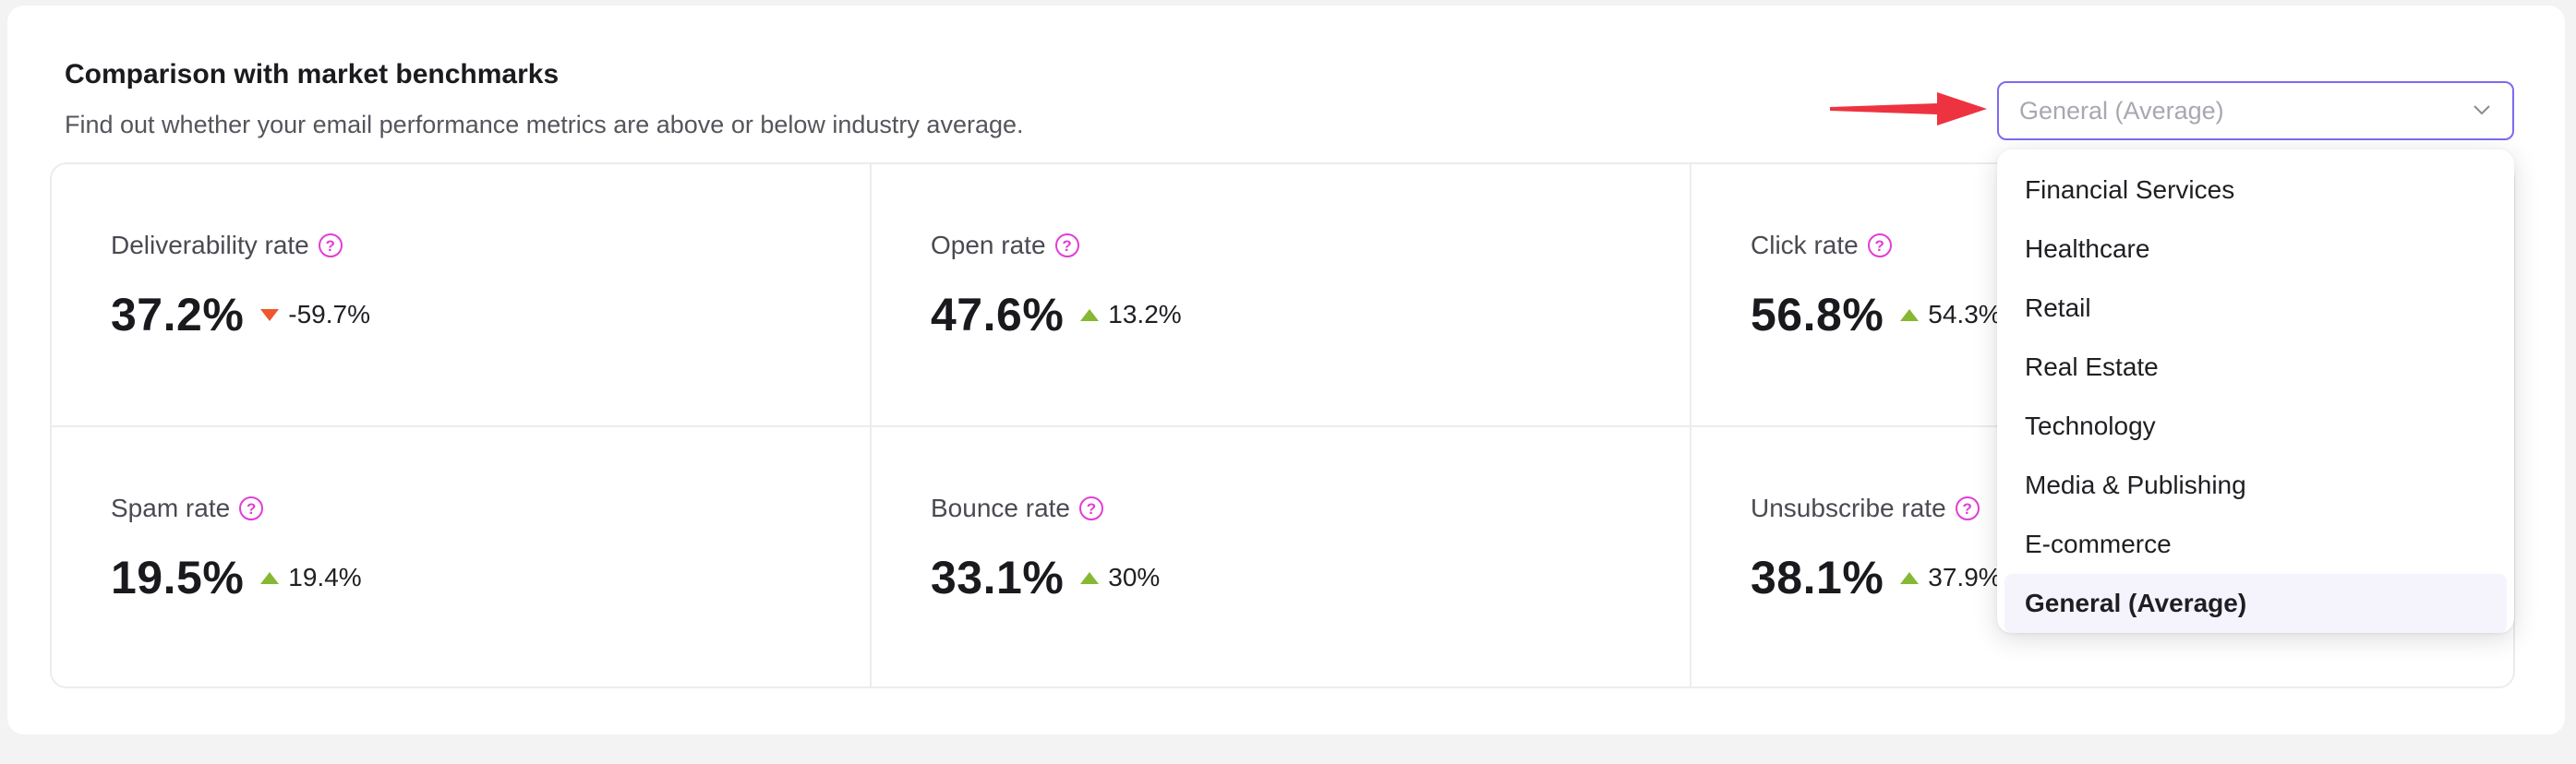 The width and height of the screenshot is (2576, 764). I want to click on industry-select-value: General (Average), so click(2121, 111).